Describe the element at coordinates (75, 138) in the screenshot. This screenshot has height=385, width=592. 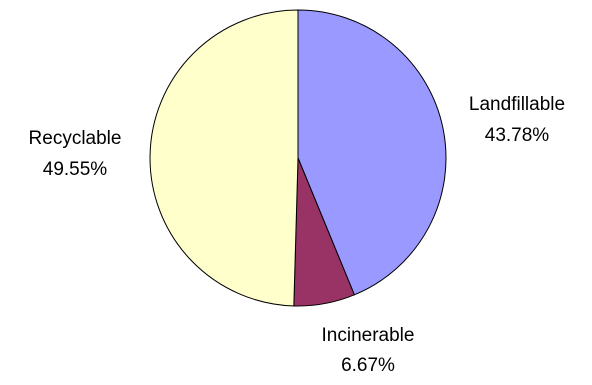
I see `slice-label-recyclable: Recyclable` at that location.